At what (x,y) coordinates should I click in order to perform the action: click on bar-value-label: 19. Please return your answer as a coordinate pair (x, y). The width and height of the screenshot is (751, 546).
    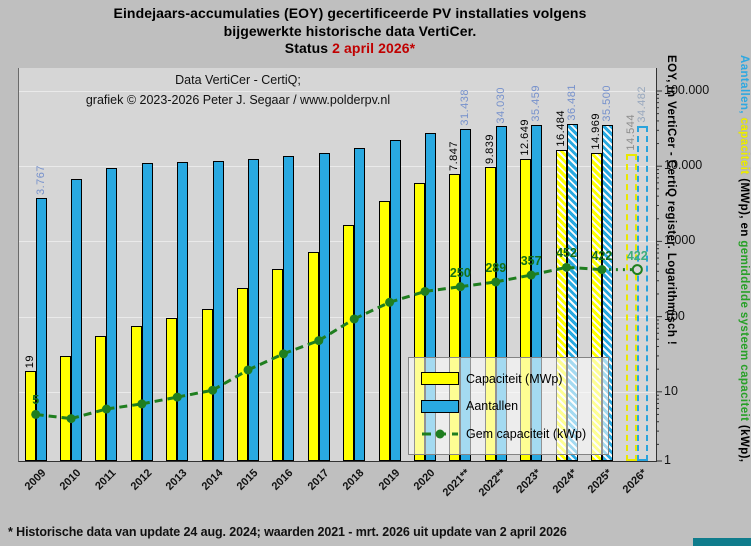
    Looking at the image, I should click on (29, 361).